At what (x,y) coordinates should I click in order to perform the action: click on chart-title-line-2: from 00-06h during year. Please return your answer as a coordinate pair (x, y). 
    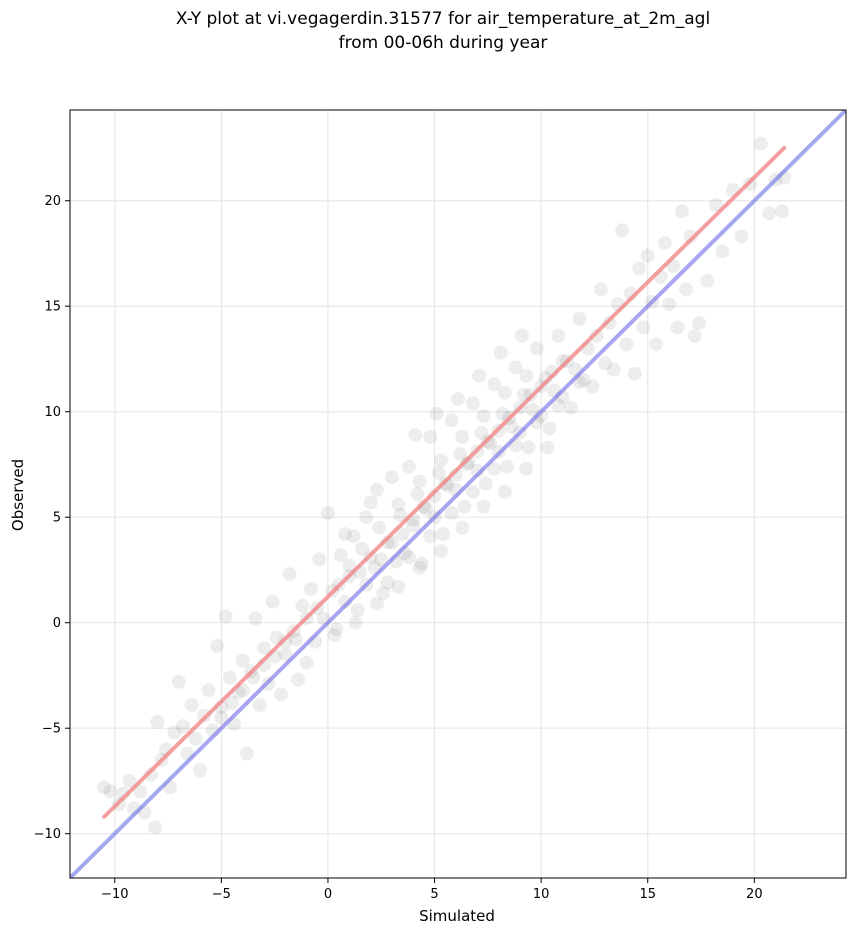
    Looking at the image, I should click on (443, 43).